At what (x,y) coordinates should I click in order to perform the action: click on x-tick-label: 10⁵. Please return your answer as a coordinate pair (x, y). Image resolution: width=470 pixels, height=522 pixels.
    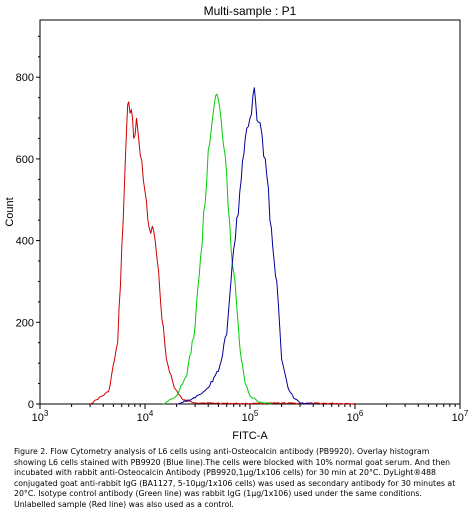
    Looking at the image, I should click on (250, 416).